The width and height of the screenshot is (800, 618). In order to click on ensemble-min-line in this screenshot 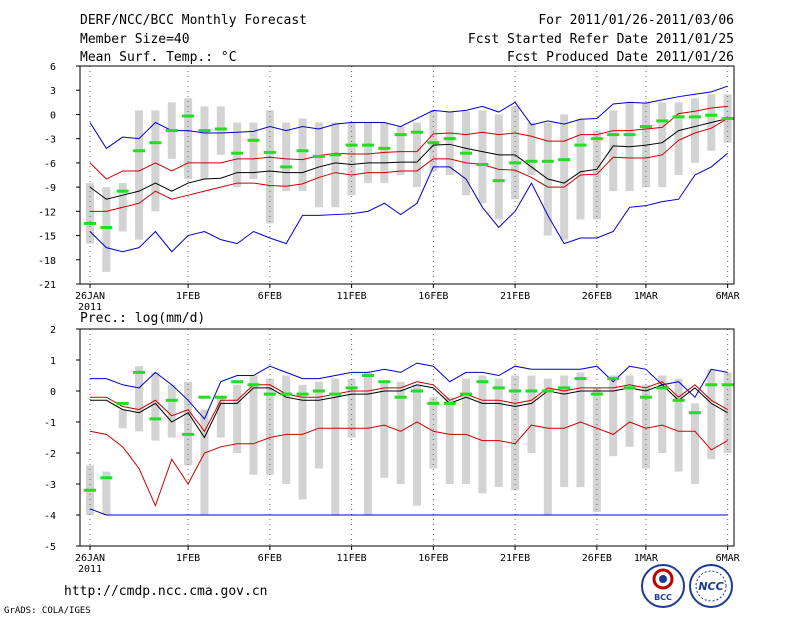, I will do `click(408, 202)`.